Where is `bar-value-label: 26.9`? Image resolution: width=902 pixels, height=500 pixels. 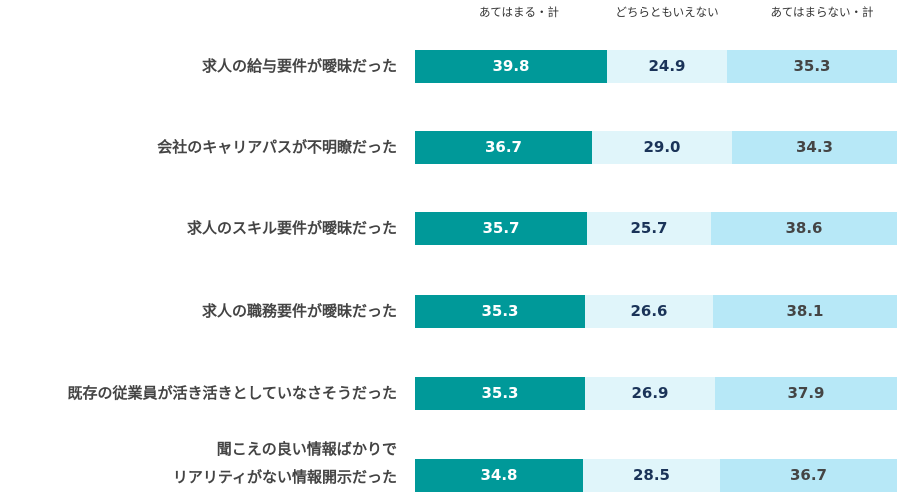 bar-value-label: 26.9 is located at coordinates (650, 392).